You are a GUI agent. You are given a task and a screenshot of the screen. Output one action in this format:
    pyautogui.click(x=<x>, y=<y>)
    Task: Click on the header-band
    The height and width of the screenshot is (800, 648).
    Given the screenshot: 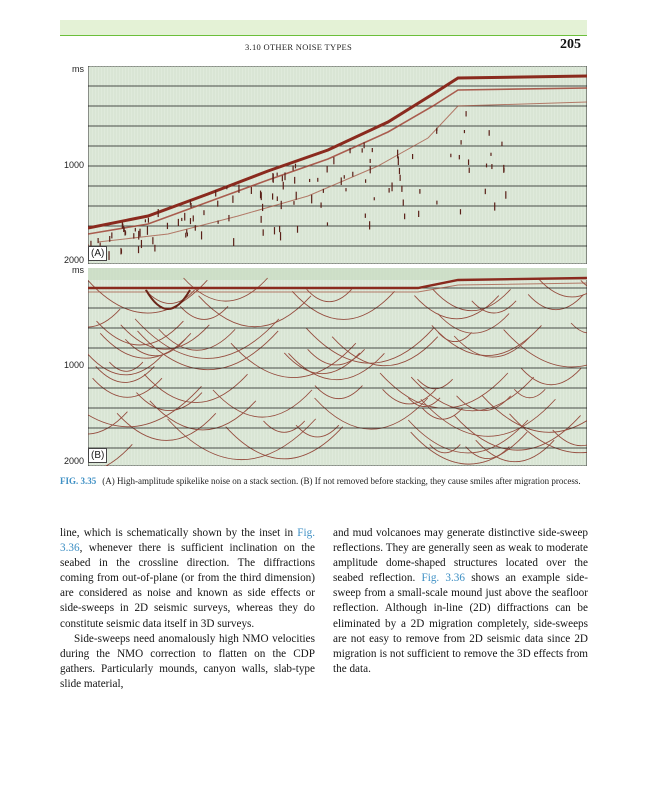 What is the action you would take?
    pyautogui.click(x=323, y=27)
    